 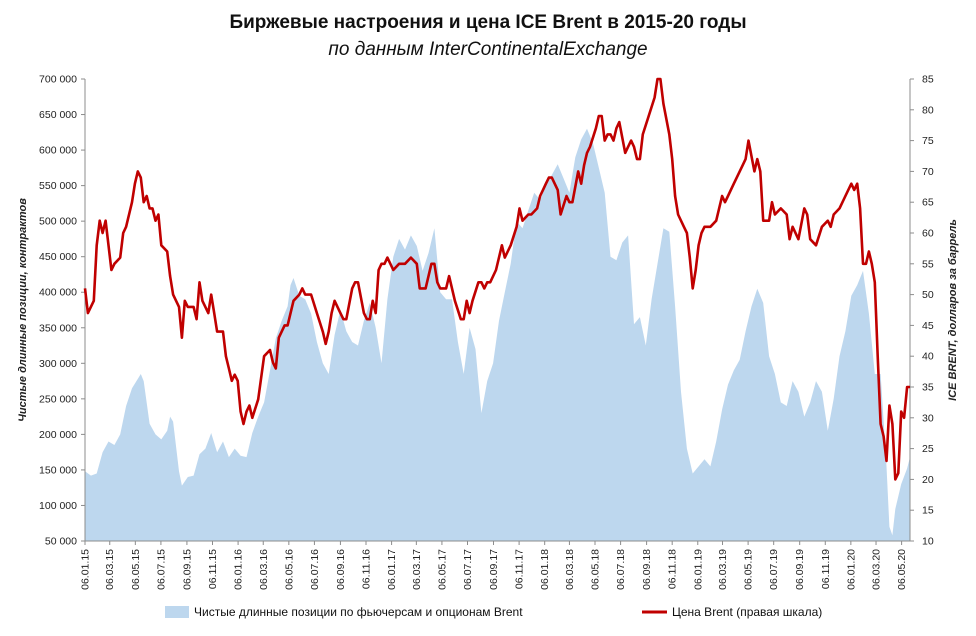 What do you see at coordinates (570, 569) in the screenshot?
I see `x-axis-tick-label: 06.03.18` at bounding box center [570, 569].